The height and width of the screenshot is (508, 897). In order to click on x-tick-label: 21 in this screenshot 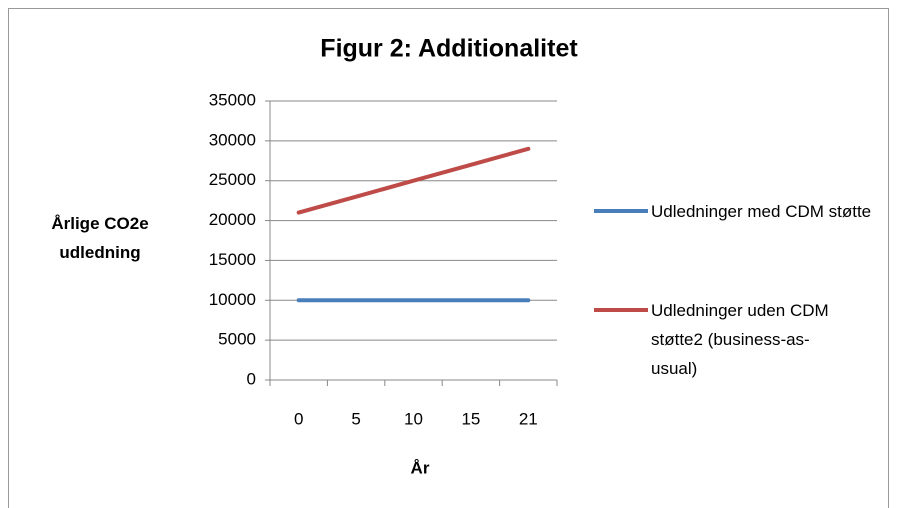, I will do `click(528, 418)`.